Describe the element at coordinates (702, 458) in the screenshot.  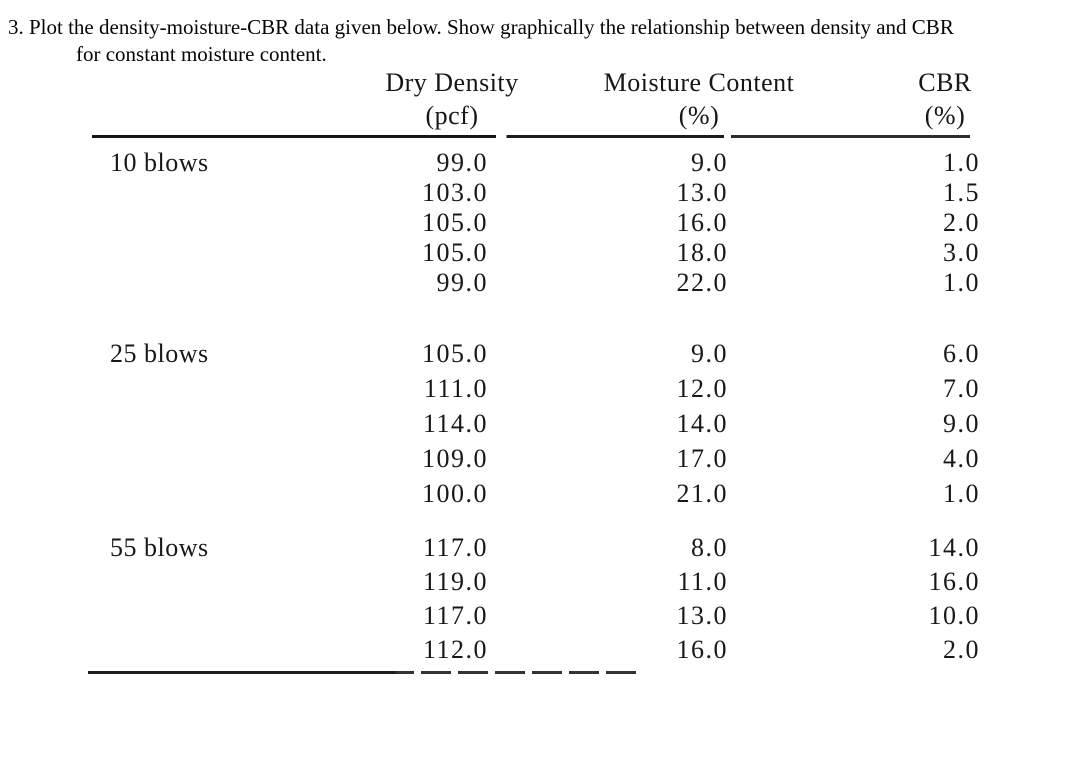
I see `moisture-content-value: 17.0` at that location.